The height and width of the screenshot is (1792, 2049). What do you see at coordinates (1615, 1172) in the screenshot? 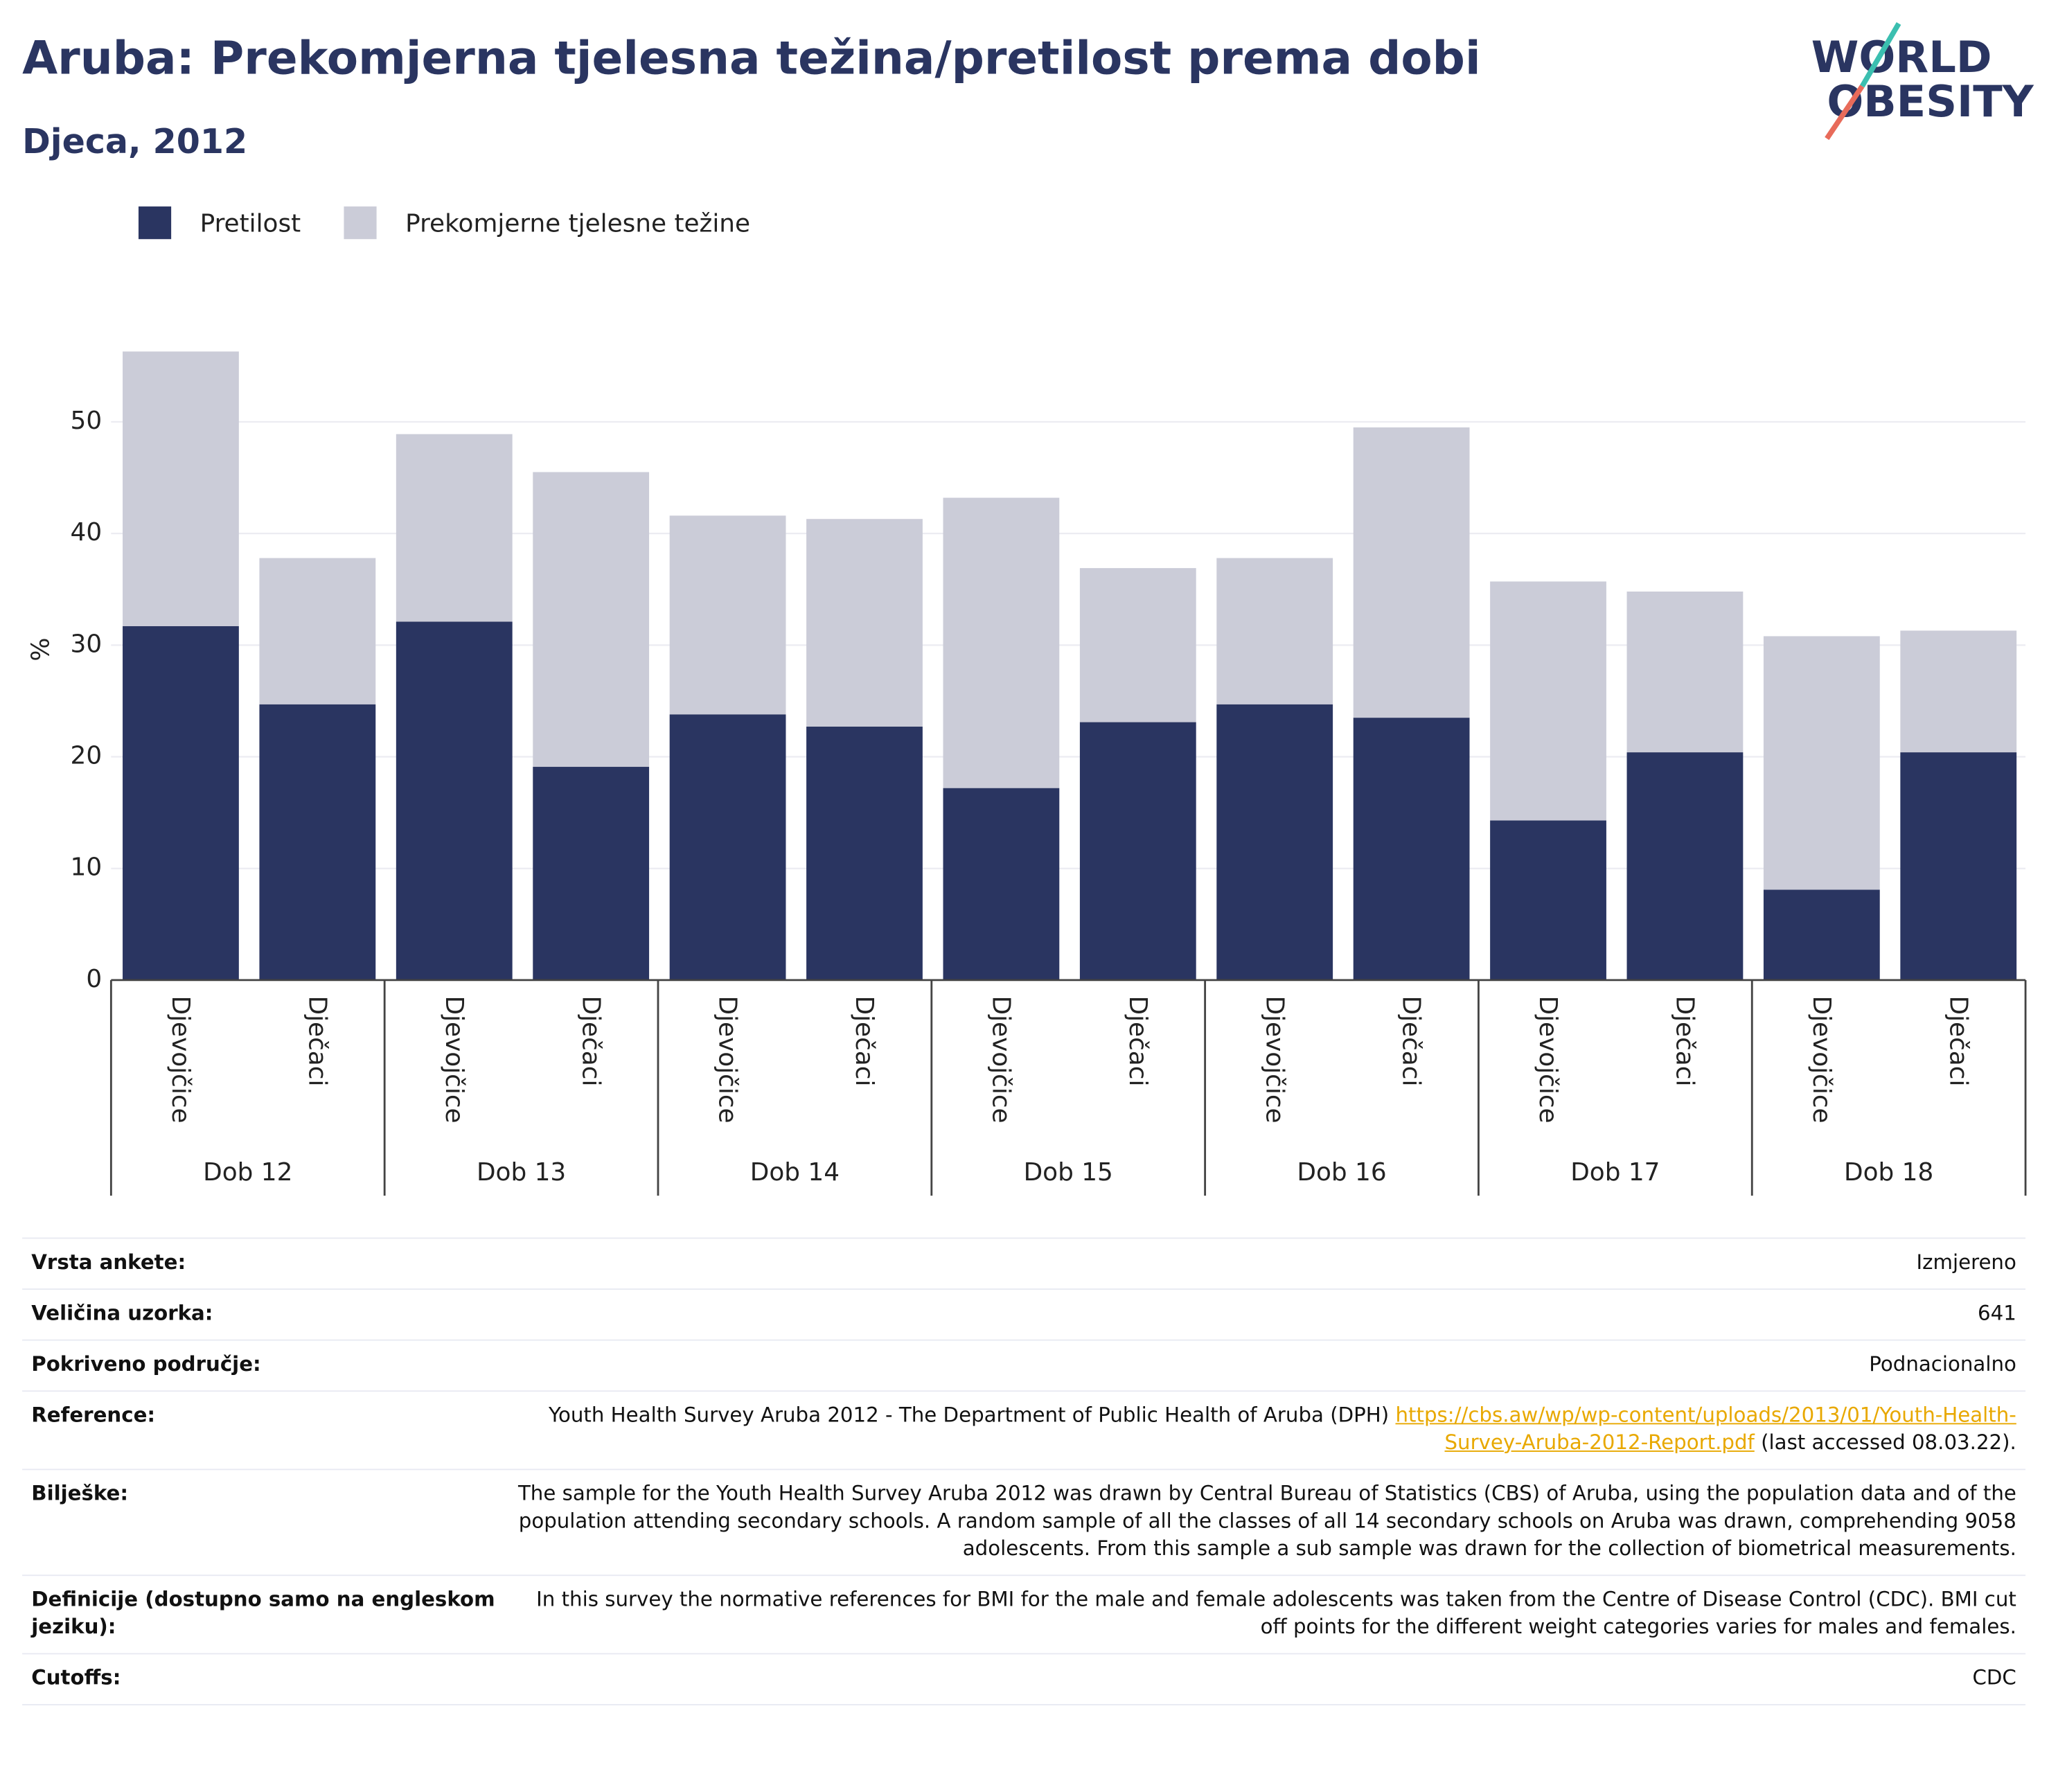
I see `group-label: Dob 17` at bounding box center [1615, 1172].